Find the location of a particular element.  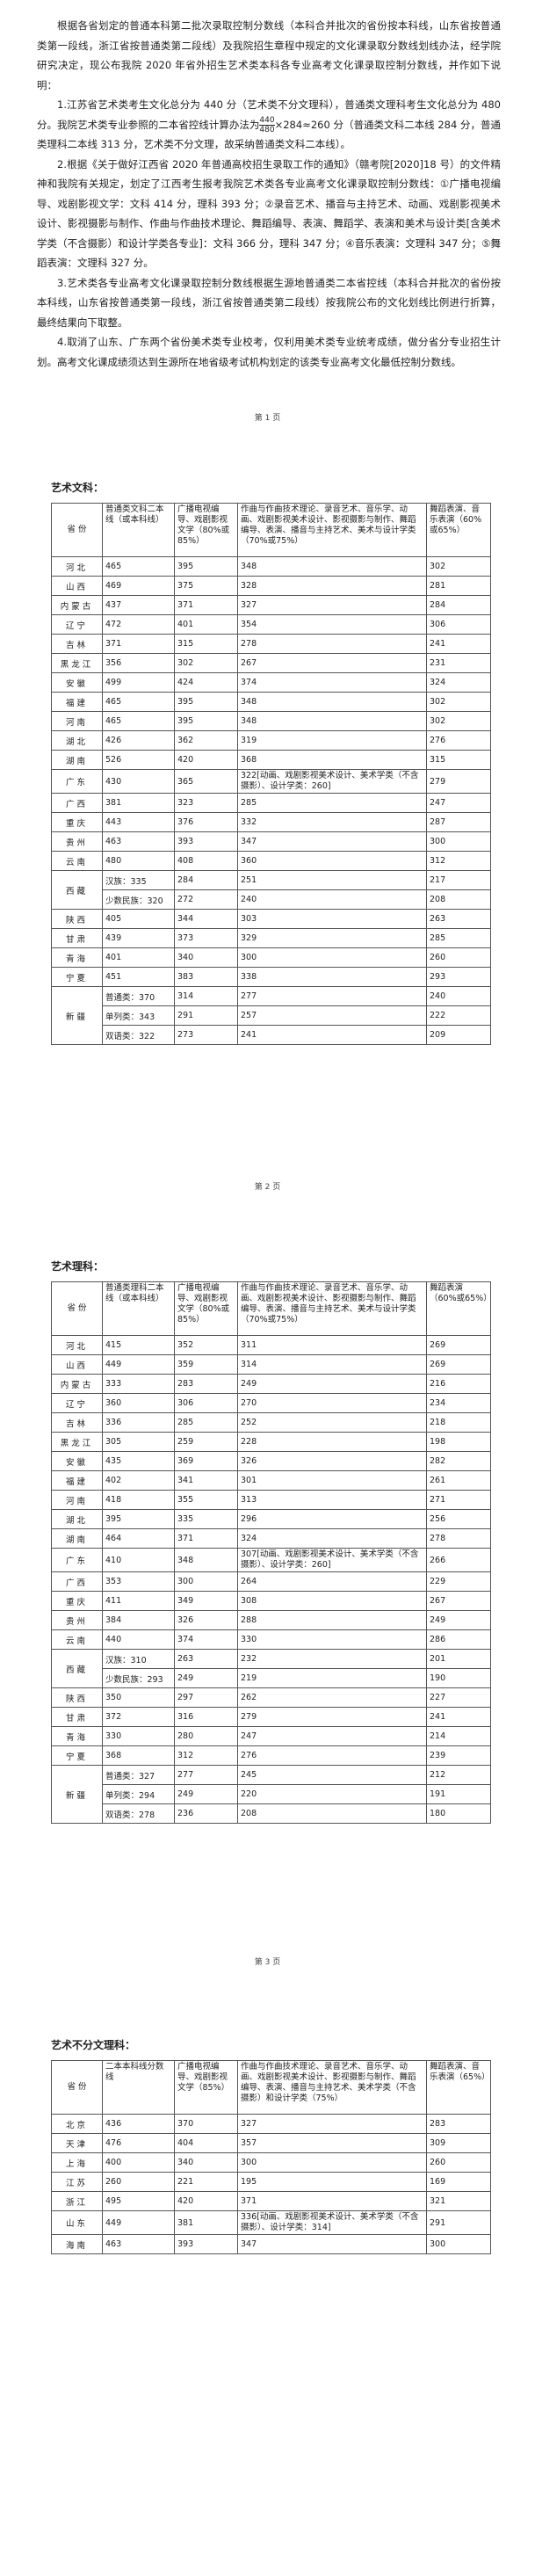

row: 重庆 443 376 332 287 is located at coordinates (271, 822).